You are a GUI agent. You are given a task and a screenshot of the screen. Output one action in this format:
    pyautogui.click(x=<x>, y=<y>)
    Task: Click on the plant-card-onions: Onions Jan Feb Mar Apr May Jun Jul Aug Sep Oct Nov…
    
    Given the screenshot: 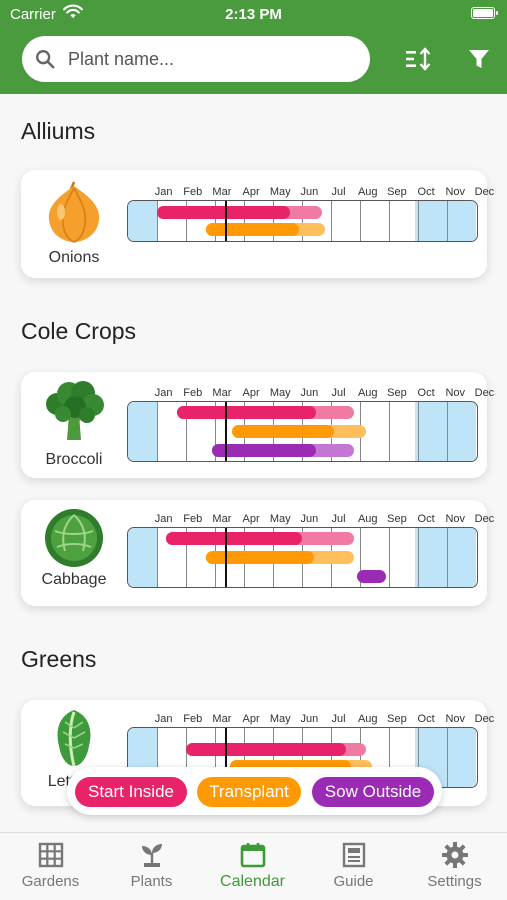 What is the action you would take?
    pyautogui.click(x=257, y=224)
    